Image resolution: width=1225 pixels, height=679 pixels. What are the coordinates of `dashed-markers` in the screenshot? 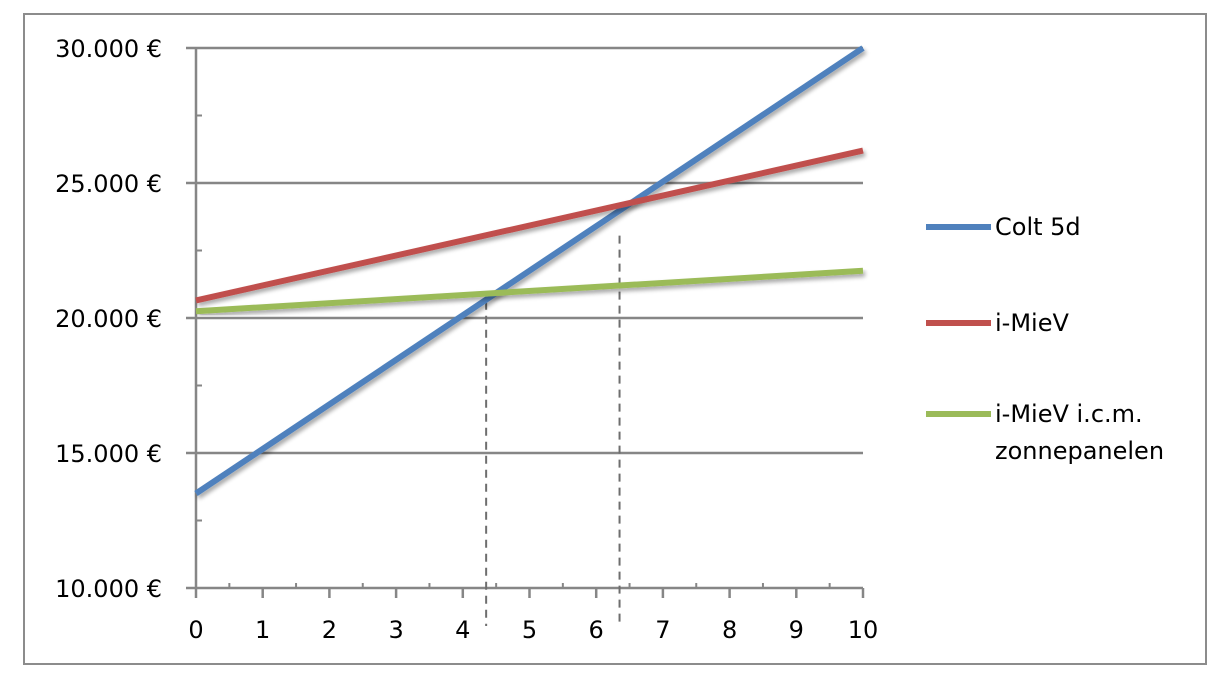 It's located at (553, 430).